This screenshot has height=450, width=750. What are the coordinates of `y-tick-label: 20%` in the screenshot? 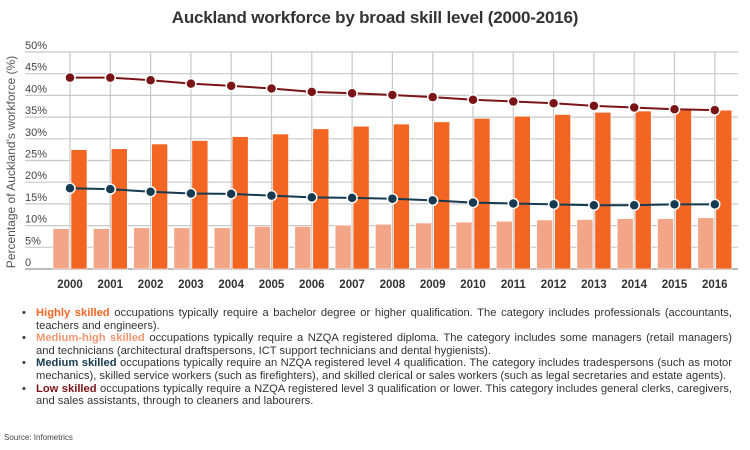 It's located at (36, 176).